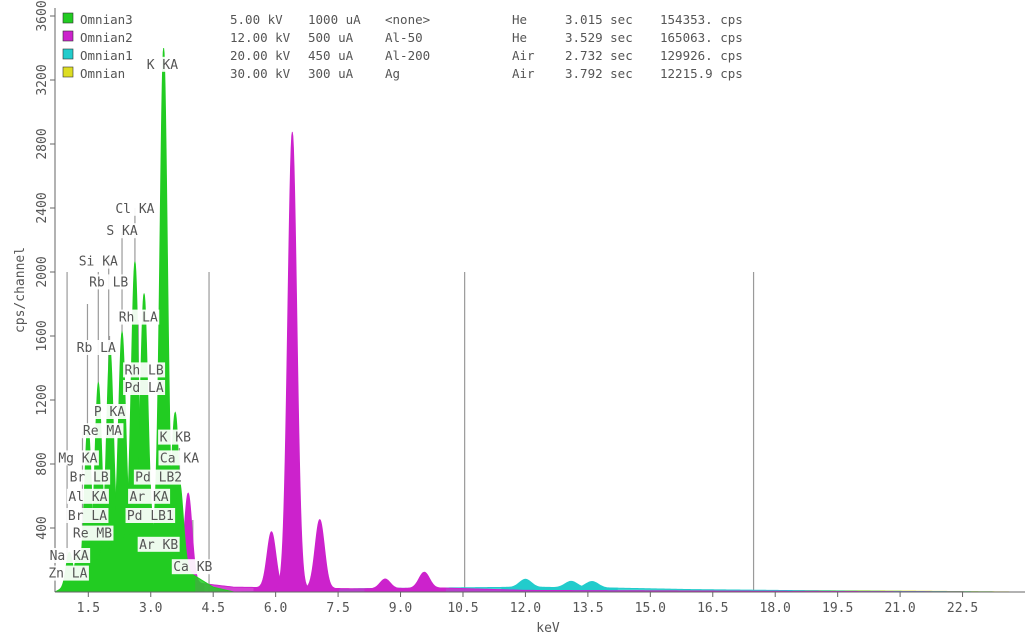  I want to click on legend-ua: 450 uA, so click(331, 55).